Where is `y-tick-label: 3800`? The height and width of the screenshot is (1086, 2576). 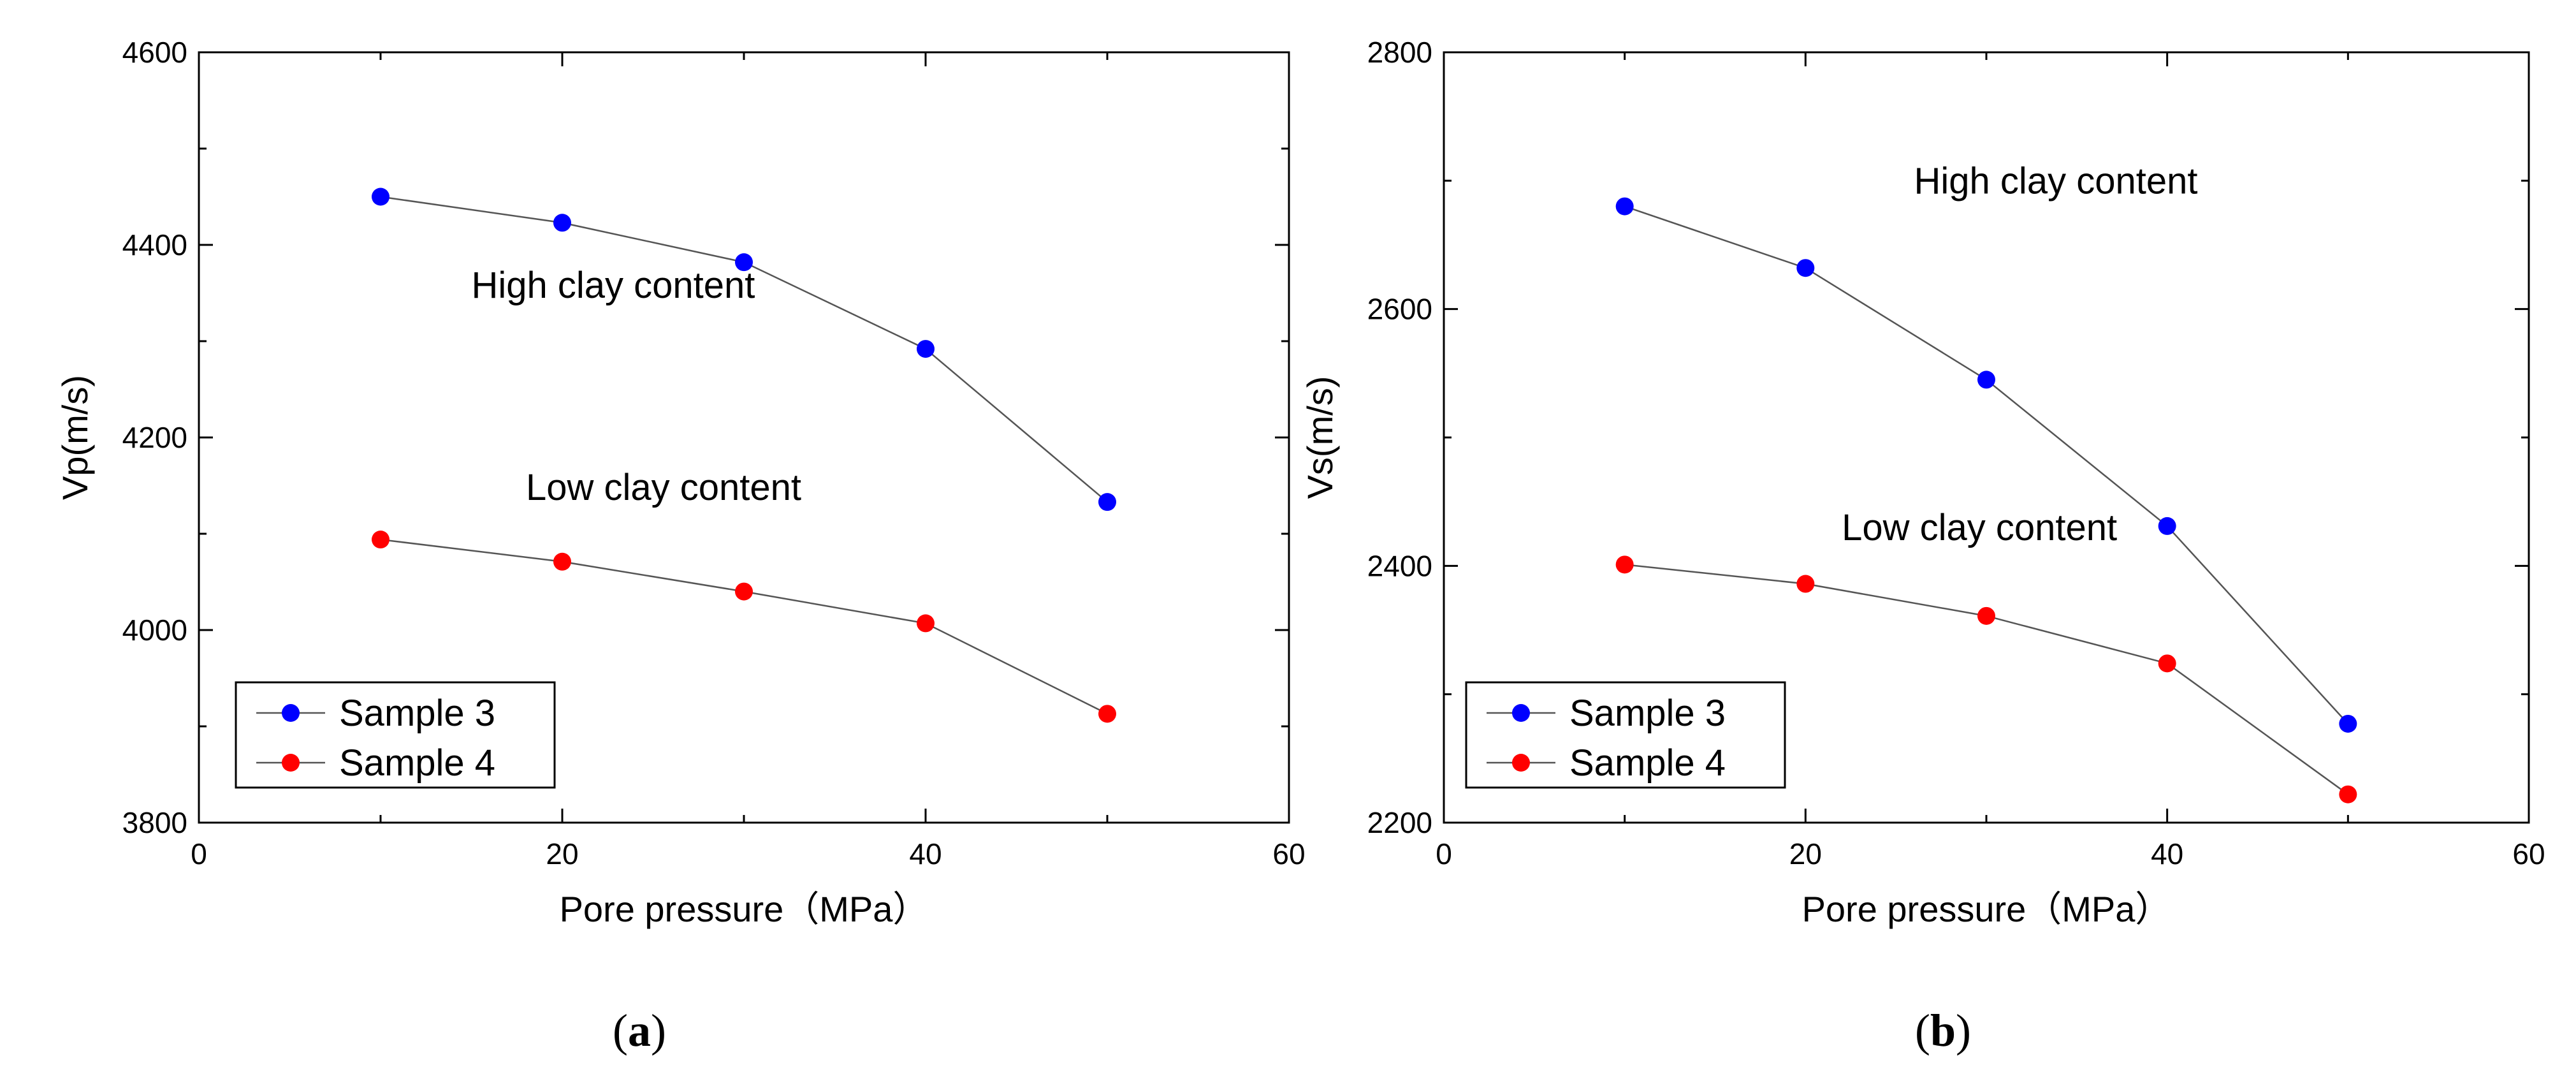
y-tick-label: 3800 is located at coordinates (154, 822).